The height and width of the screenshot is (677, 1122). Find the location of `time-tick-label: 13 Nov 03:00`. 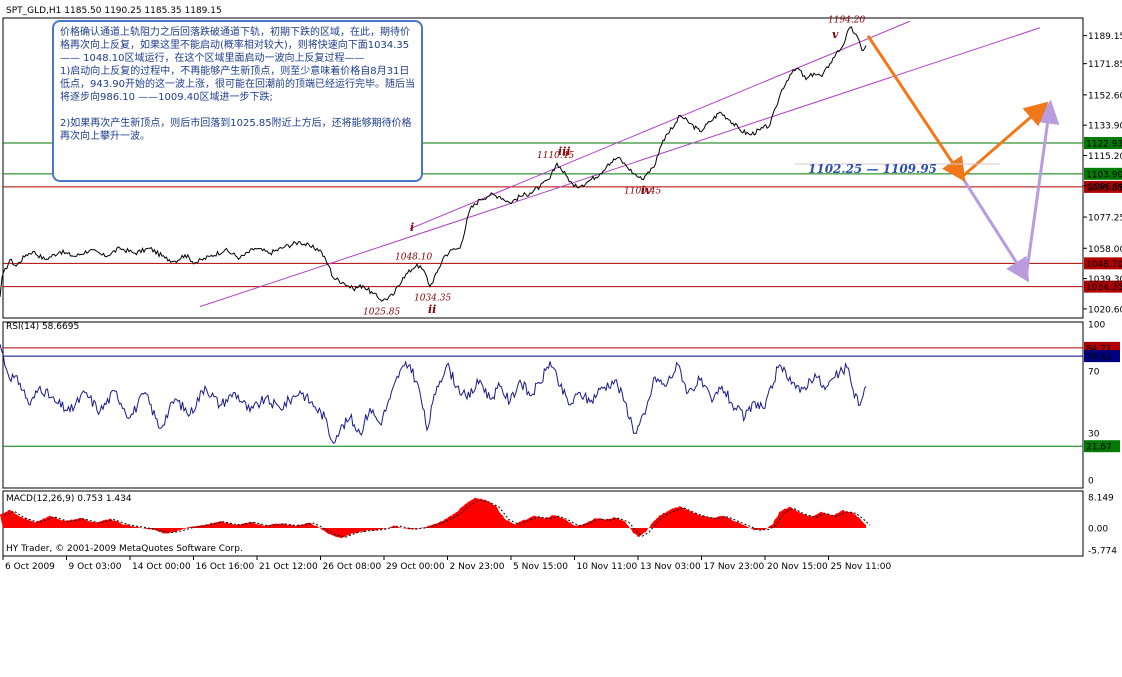

time-tick-label: 13 Nov 03:00 is located at coordinates (670, 567).